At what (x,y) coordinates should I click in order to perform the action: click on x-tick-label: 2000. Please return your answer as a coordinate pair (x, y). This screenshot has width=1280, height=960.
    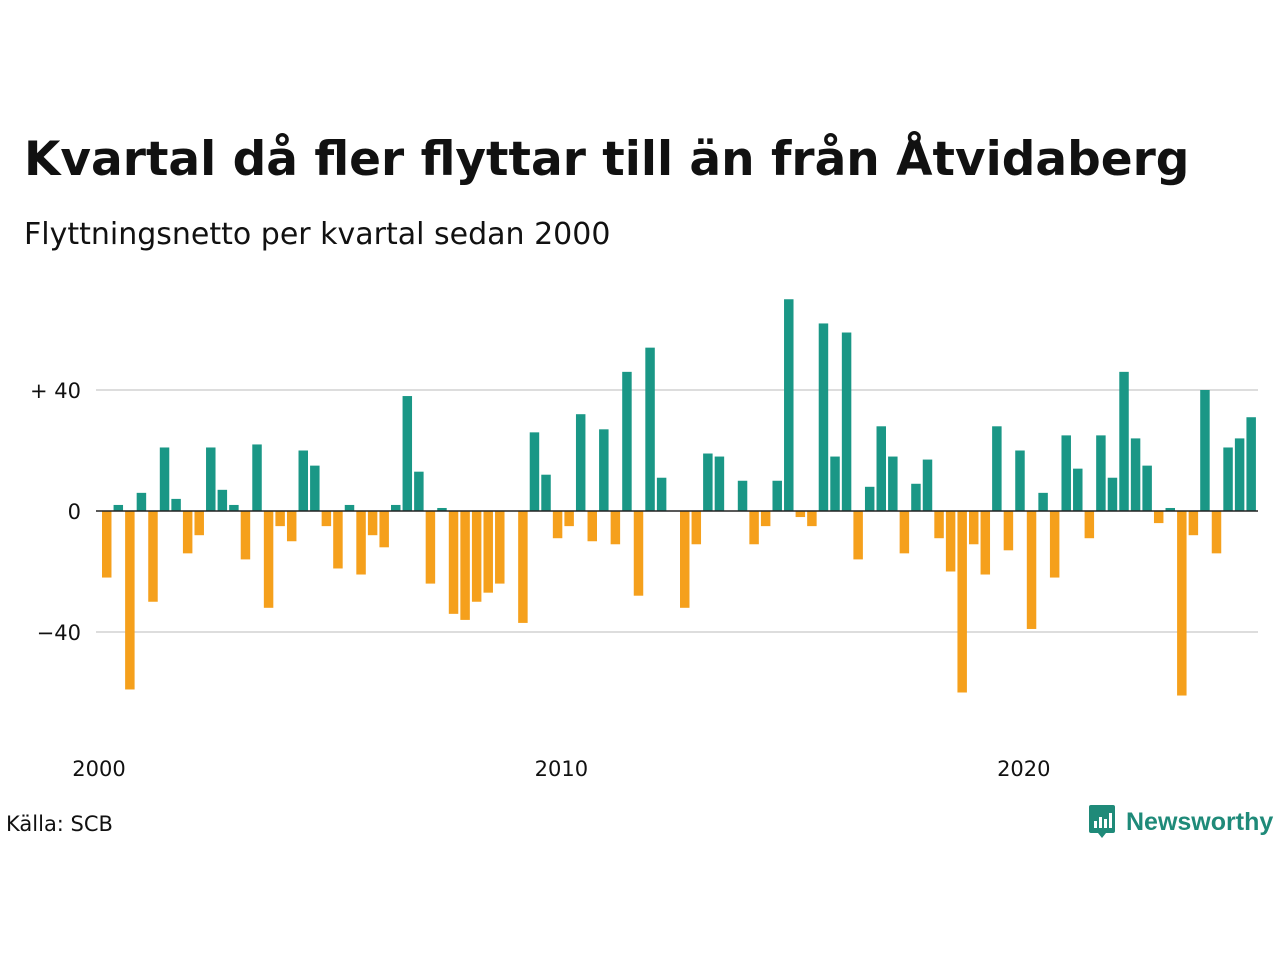
    Looking at the image, I should click on (98, 769).